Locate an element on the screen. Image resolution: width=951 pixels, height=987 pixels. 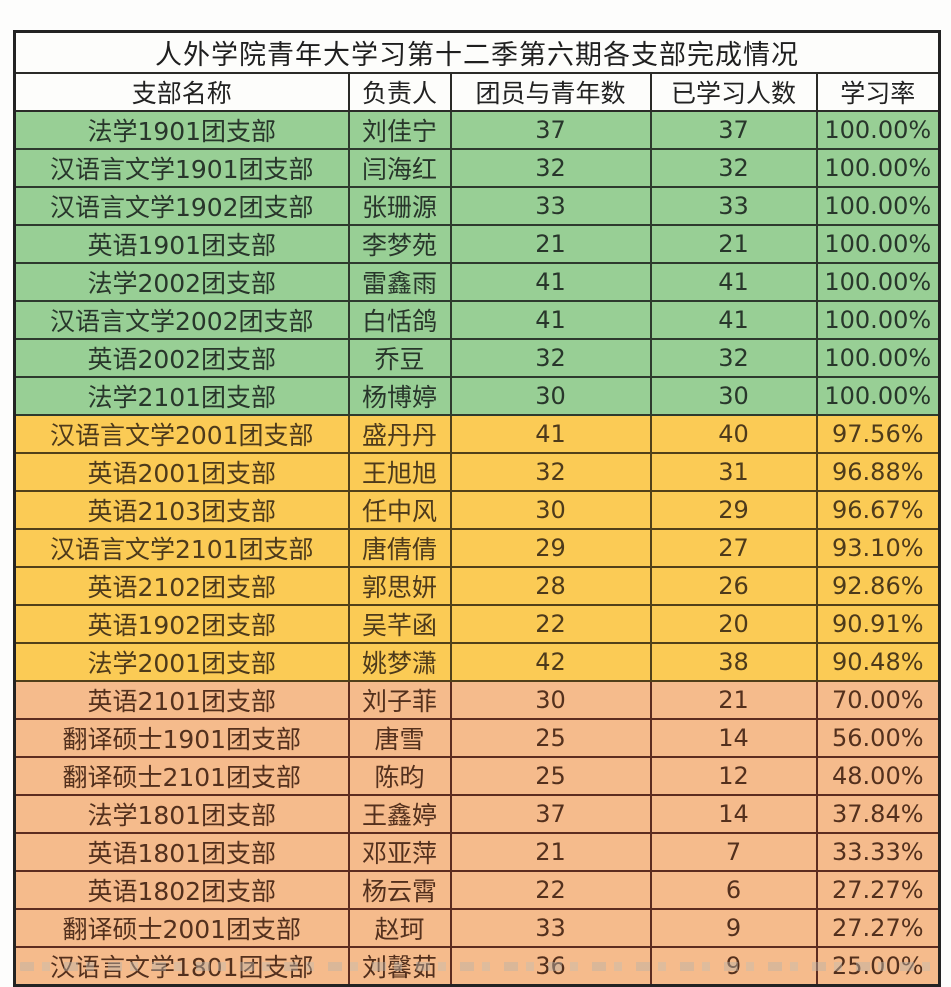
table-row: 汉语言文学2001团支部 盛丹丹 41 40 97.56% is located at coordinates (477, 434).